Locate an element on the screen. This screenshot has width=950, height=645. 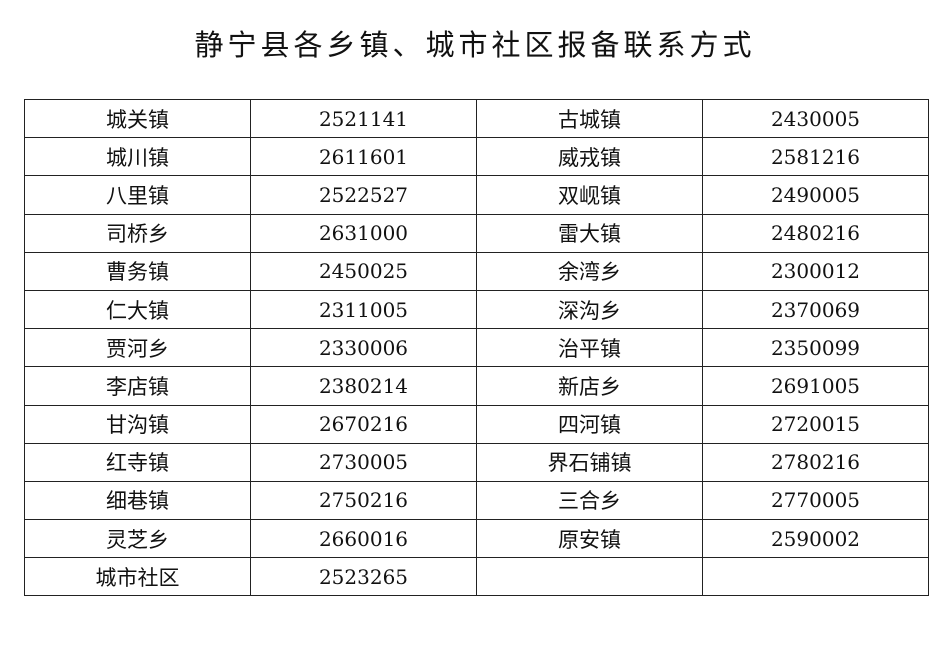
phone-number-cell: 2691005 is located at coordinates (815, 386).